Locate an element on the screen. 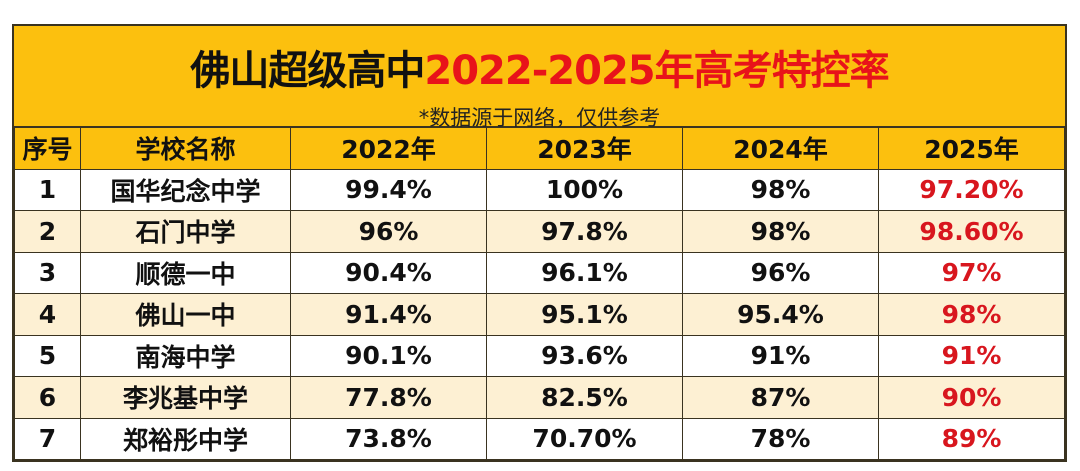 Image resolution: width=1080 pixels, height=471 pixels. school-name: 石门中学 is located at coordinates (185, 231).